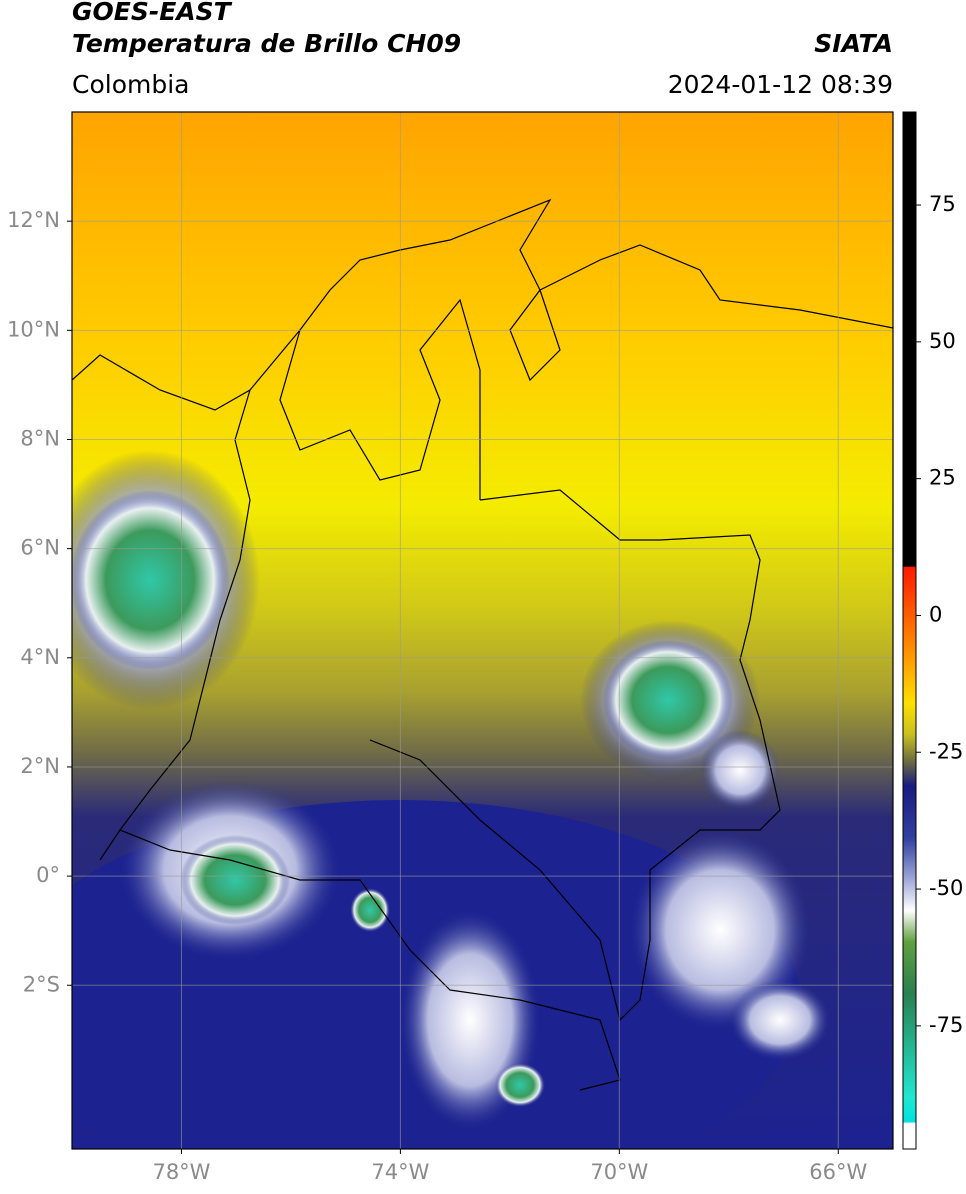 The width and height of the screenshot is (966, 1194). Describe the element at coordinates (40, 438) in the screenshot. I see `y-tick-label: 8°N` at that location.